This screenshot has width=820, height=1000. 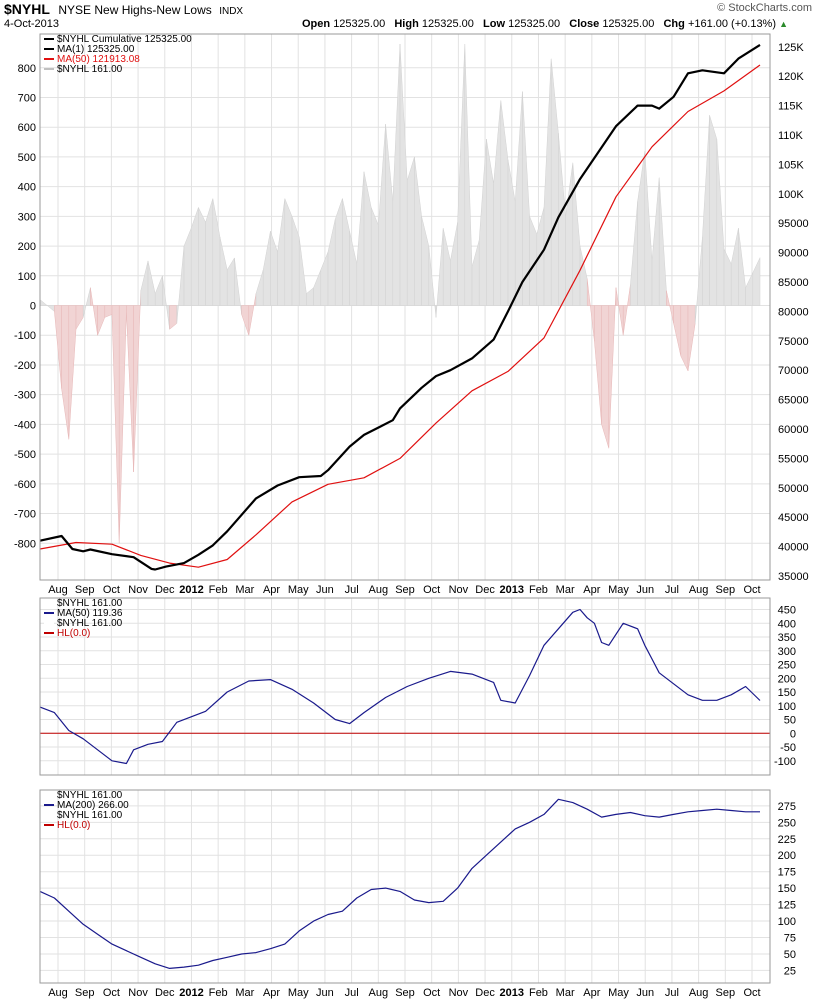 I want to click on y-tick-left: -500, so click(x=25, y=455).